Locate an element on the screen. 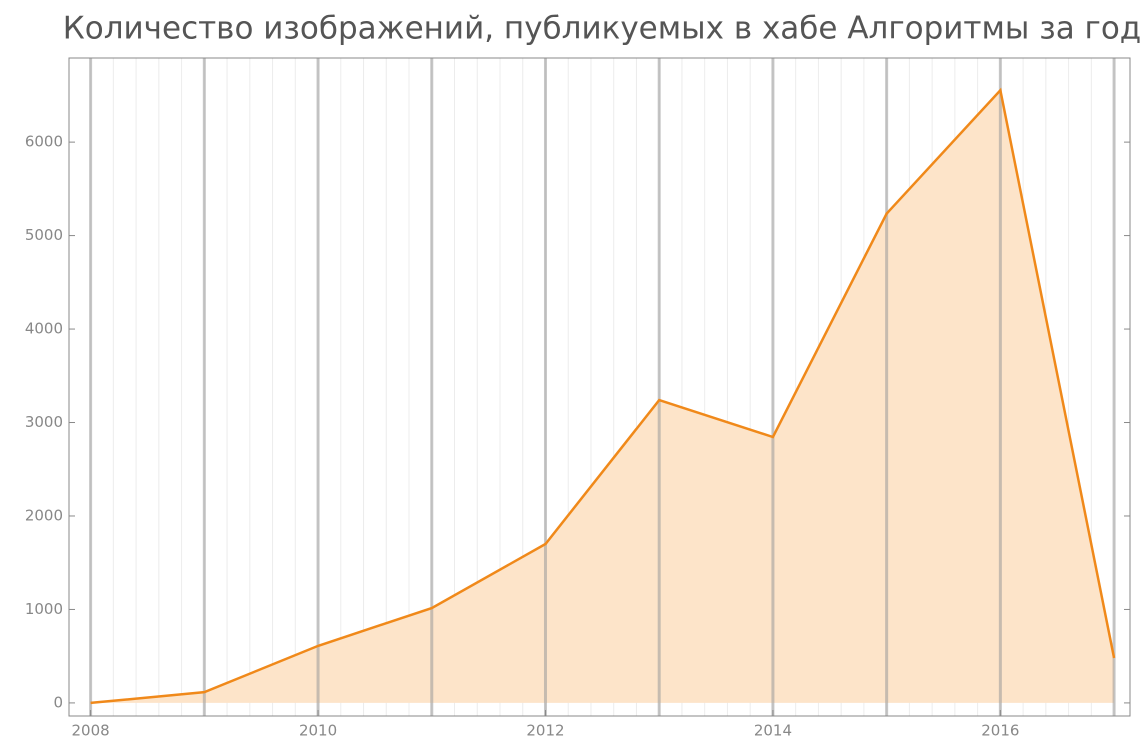  y-tick-label: 6000 is located at coordinates (44, 142).